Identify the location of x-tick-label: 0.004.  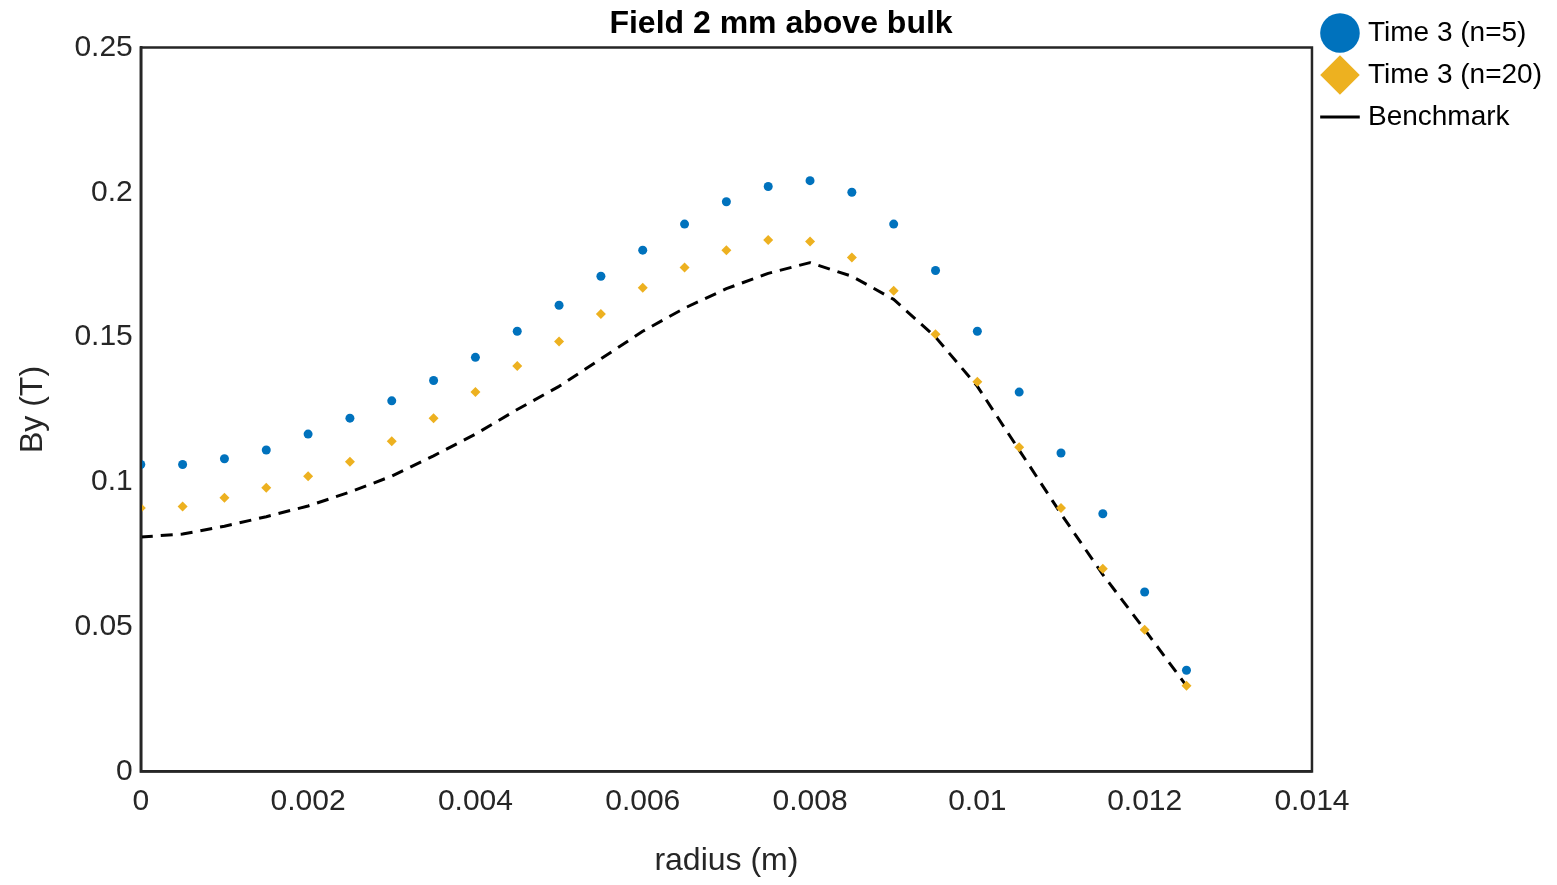
(475, 799).